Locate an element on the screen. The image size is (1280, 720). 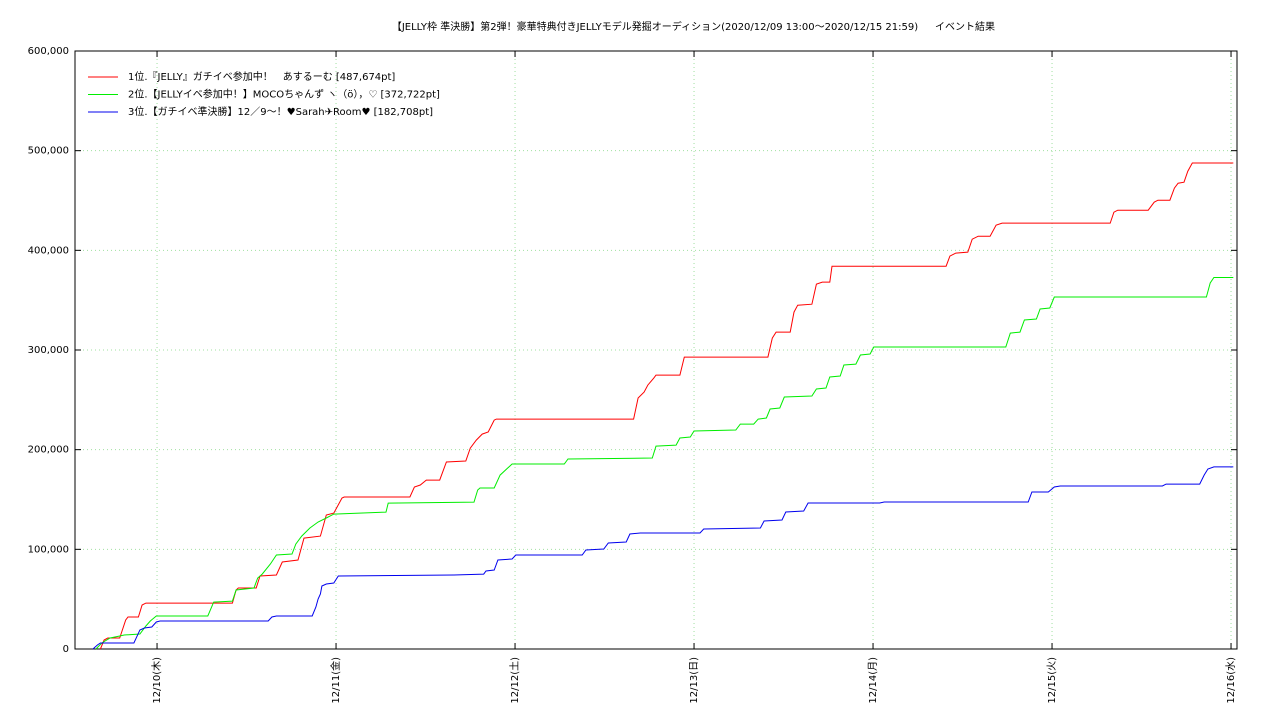
x-tick-label: 12/15(火) is located at coordinates (1052, 680).